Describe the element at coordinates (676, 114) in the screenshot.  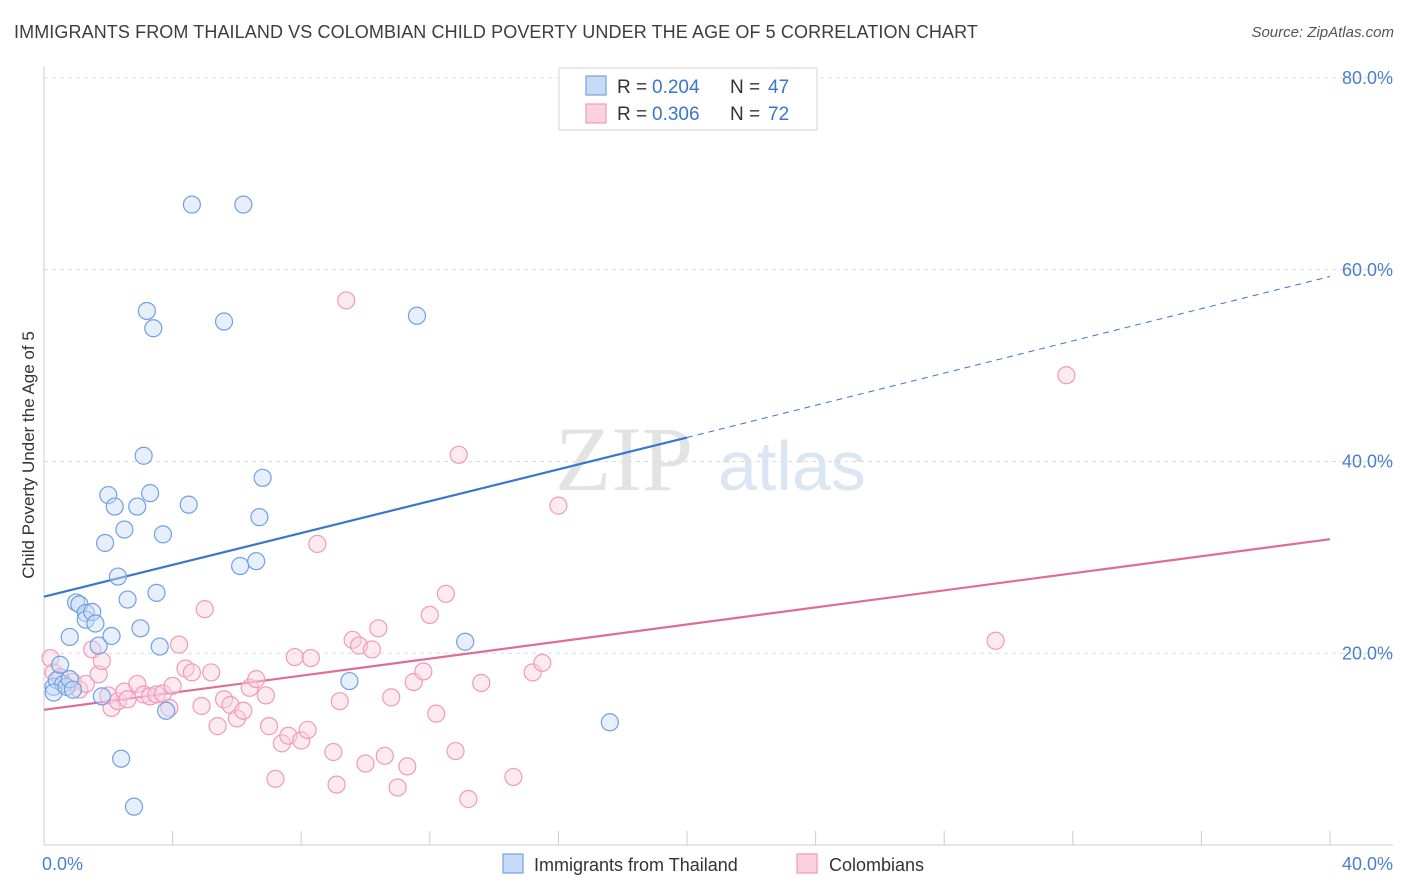
I see `legend-r-value-colombians: 0.306` at that location.